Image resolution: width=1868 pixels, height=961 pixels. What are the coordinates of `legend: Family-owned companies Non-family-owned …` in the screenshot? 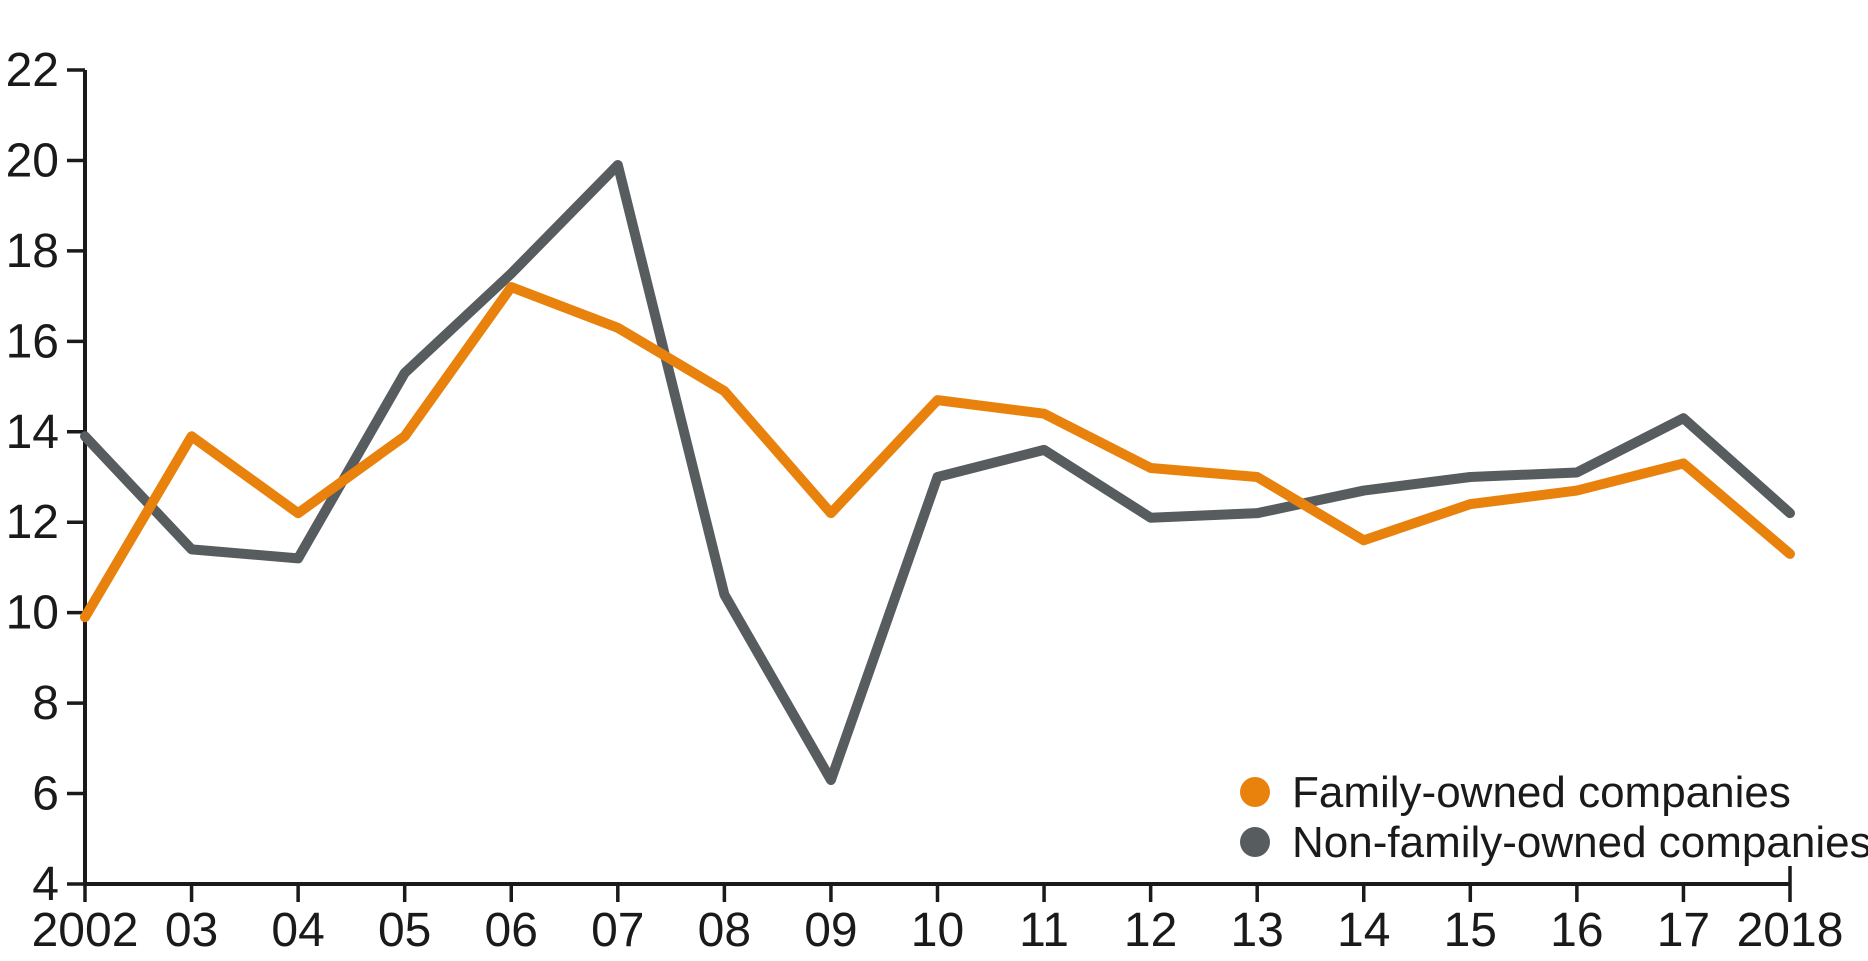 It's located at (1554, 817).